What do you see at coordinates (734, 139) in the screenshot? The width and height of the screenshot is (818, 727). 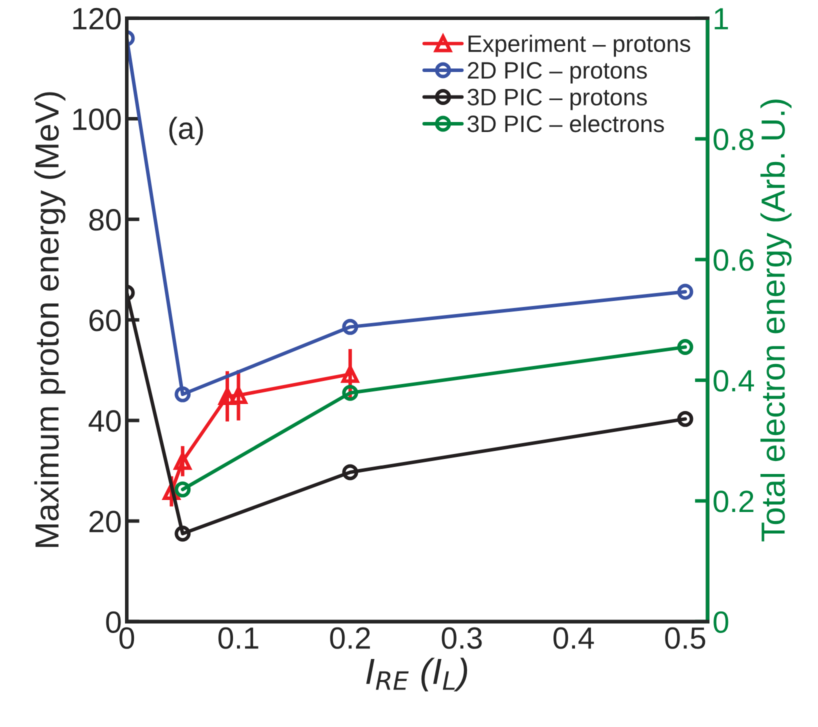 I see `y2-tick-label: 0.8` at bounding box center [734, 139].